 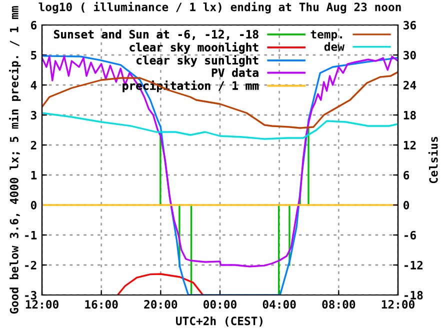 I want to click on chart-title: log10 ( illuminance / 1 lx) ending at Thu Aug 23 noon, so click(x=219, y=8).